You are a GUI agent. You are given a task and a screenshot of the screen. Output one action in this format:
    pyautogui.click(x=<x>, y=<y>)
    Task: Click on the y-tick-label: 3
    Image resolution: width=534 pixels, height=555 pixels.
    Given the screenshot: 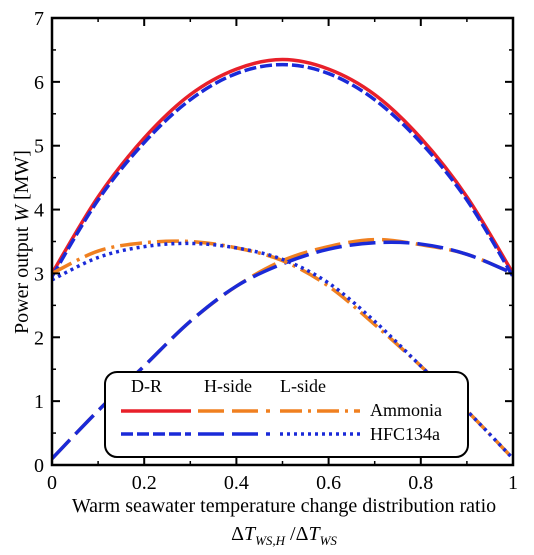 What is the action you would take?
    pyautogui.click(x=39, y=274)
    